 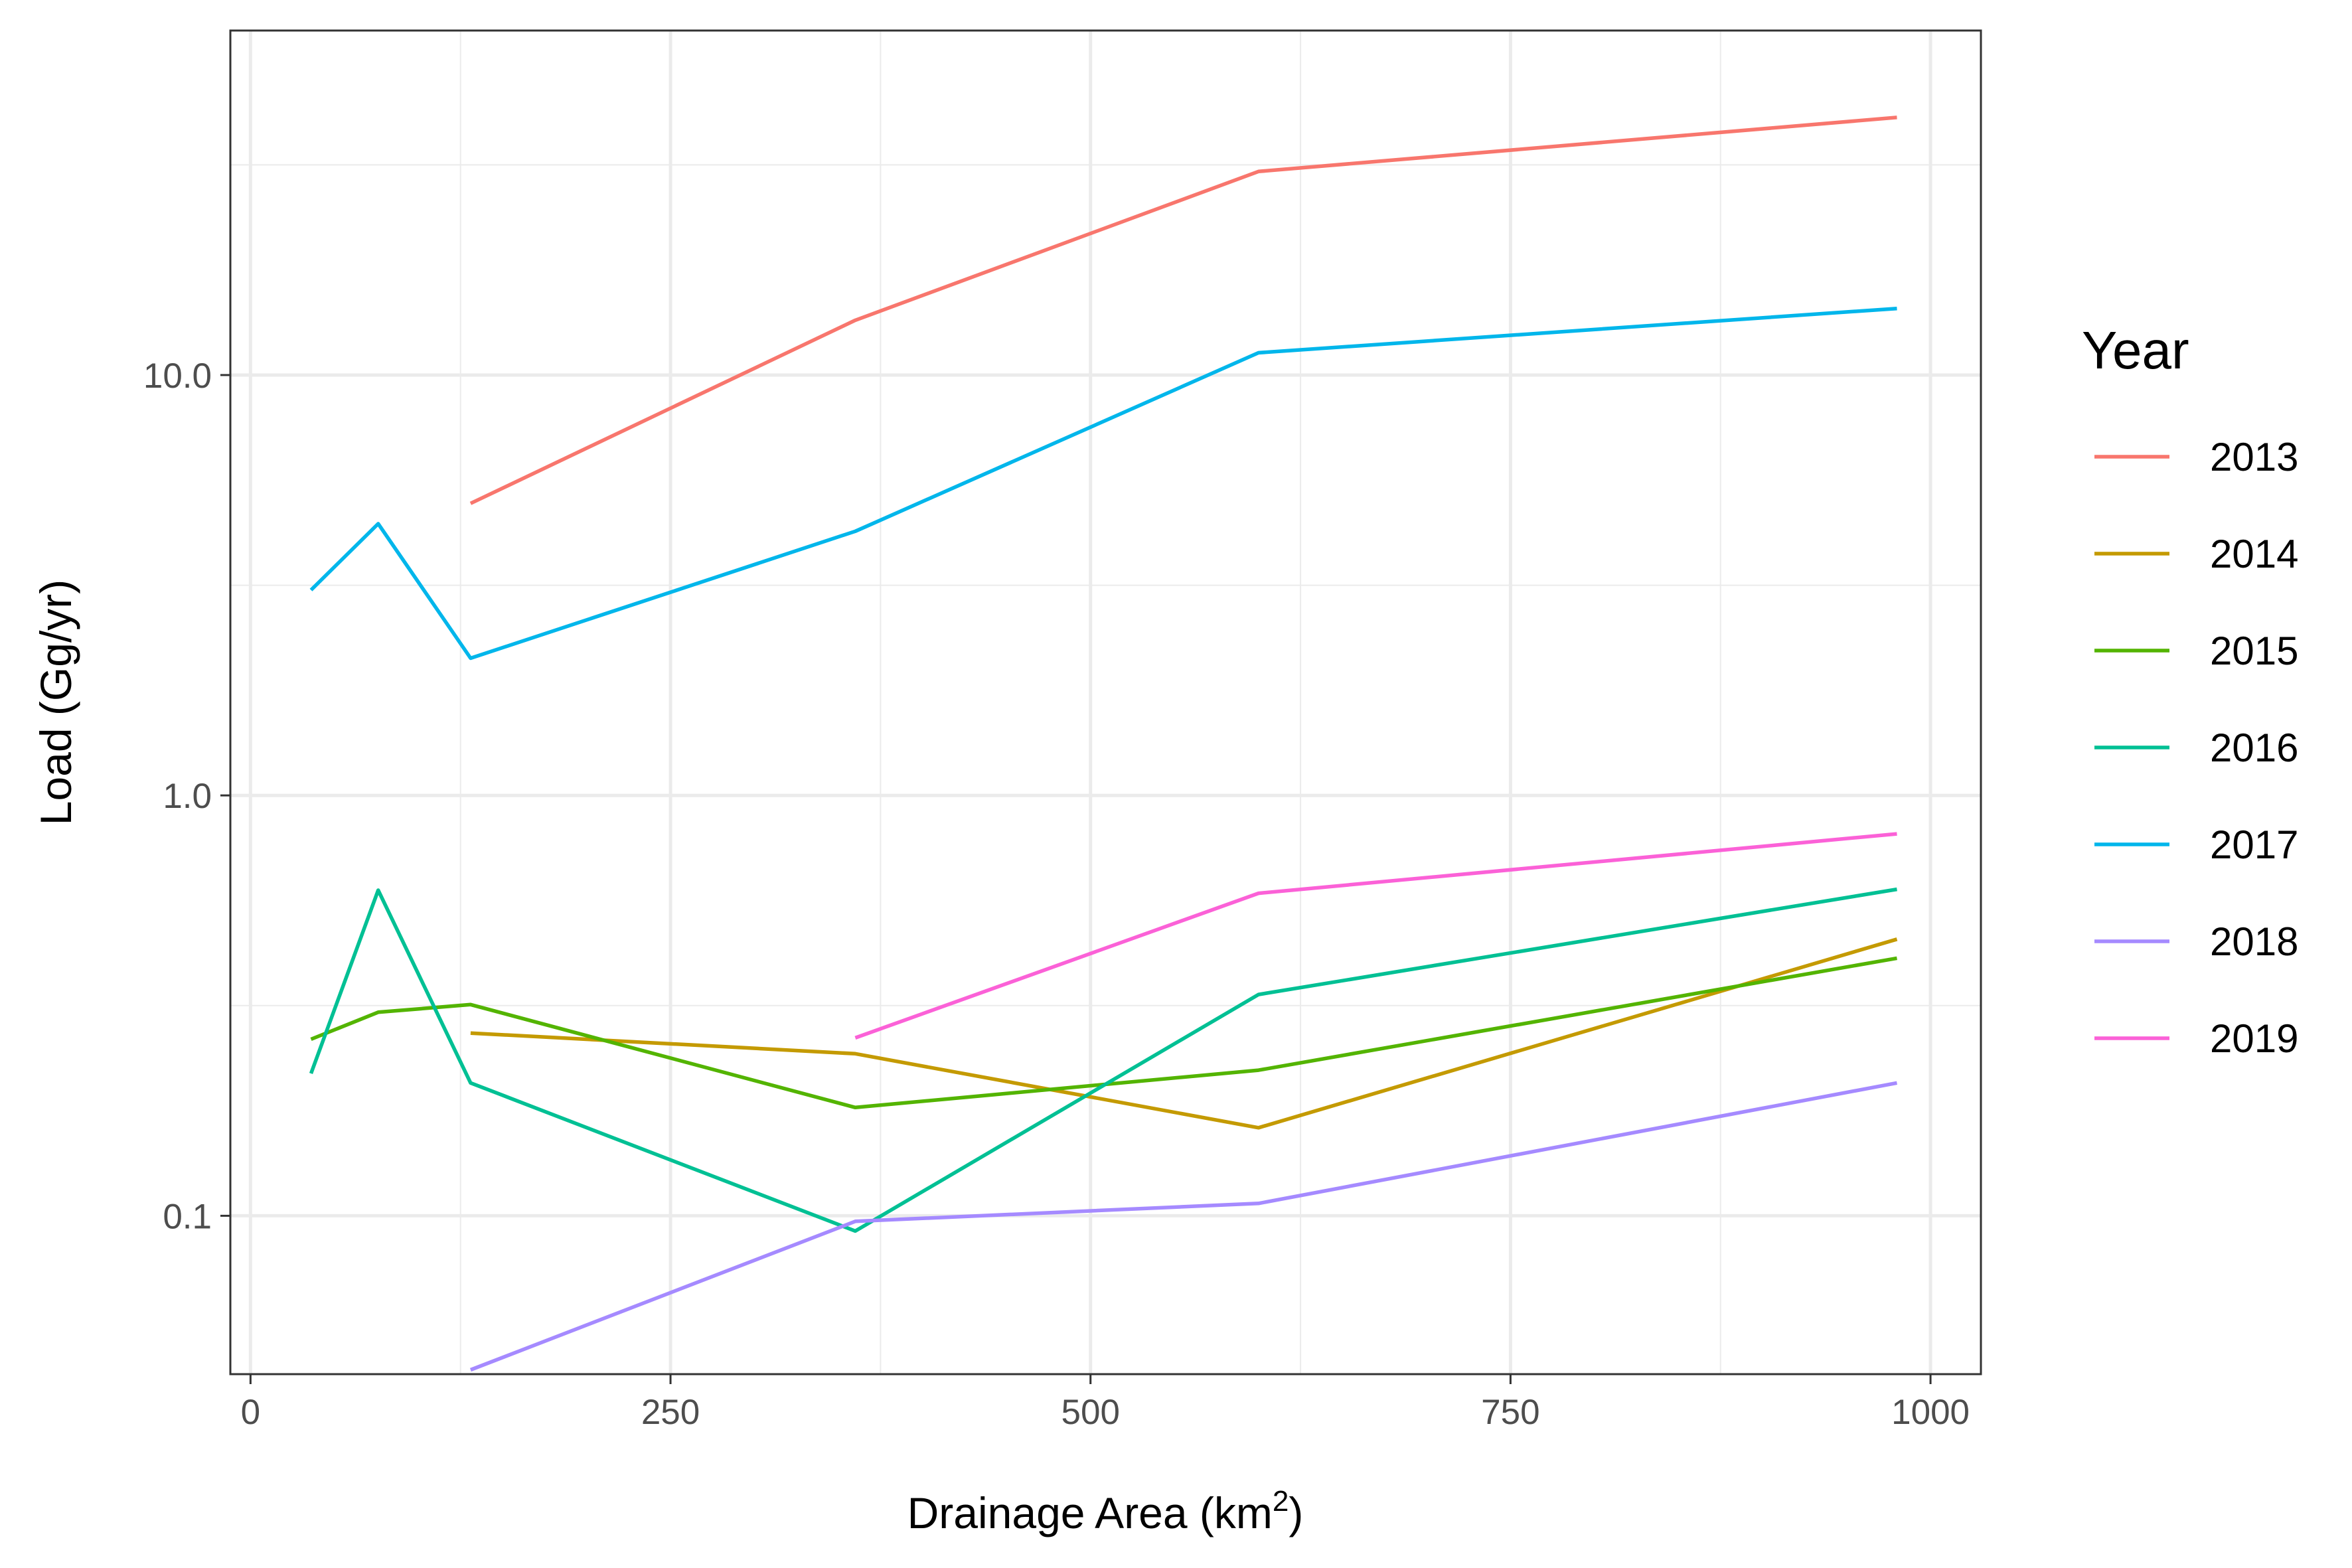 What do you see at coordinates (2136, 351) in the screenshot?
I see `legend-title: Year` at bounding box center [2136, 351].